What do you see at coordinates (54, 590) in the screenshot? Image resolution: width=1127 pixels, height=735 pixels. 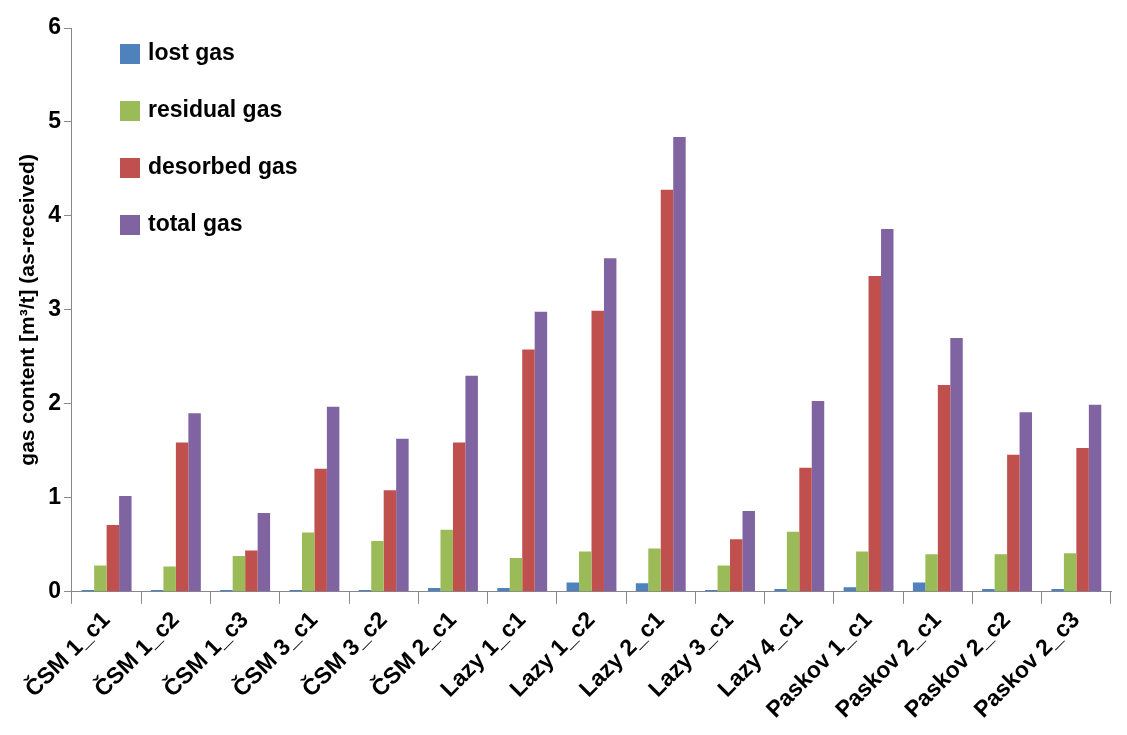 I see `y-tick-label: 0` at bounding box center [54, 590].